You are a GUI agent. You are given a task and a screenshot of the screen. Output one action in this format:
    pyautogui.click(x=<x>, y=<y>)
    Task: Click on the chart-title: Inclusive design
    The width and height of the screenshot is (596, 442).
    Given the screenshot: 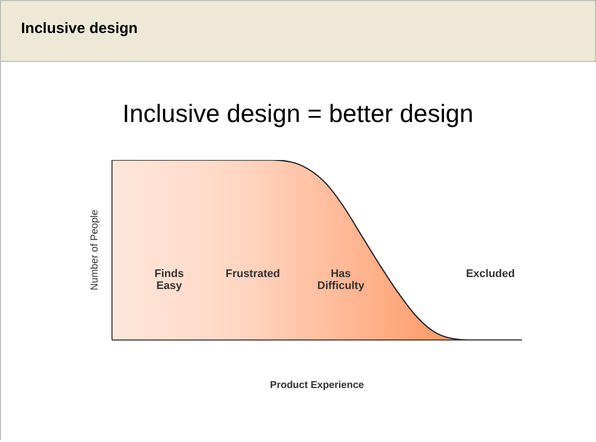 What is the action you would take?
    pyautogui.click(x=79, y=28)
    